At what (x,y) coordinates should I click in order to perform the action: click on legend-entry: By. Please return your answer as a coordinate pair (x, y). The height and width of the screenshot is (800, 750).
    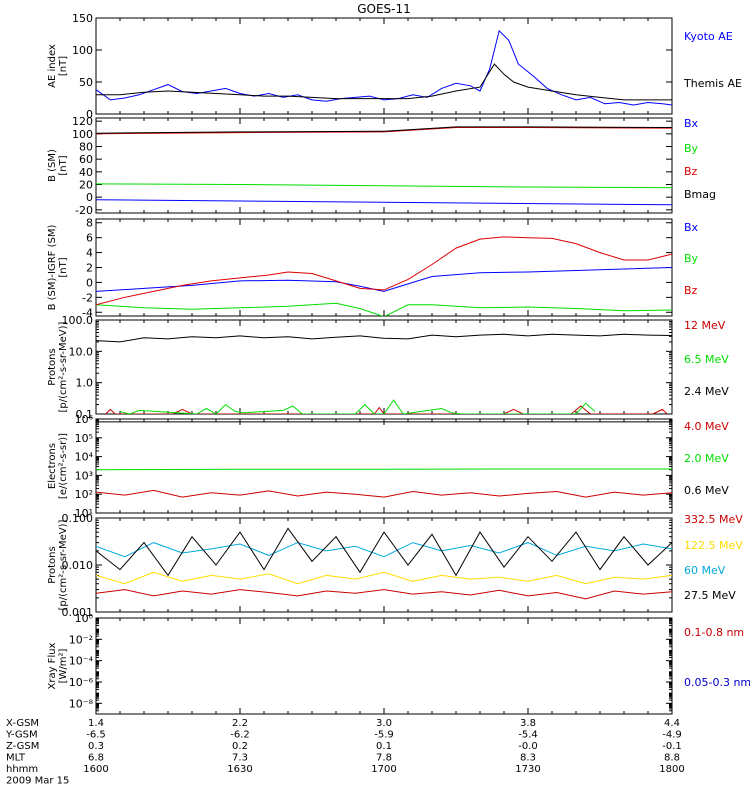
    Looking at the image, I should click on (691, 148).